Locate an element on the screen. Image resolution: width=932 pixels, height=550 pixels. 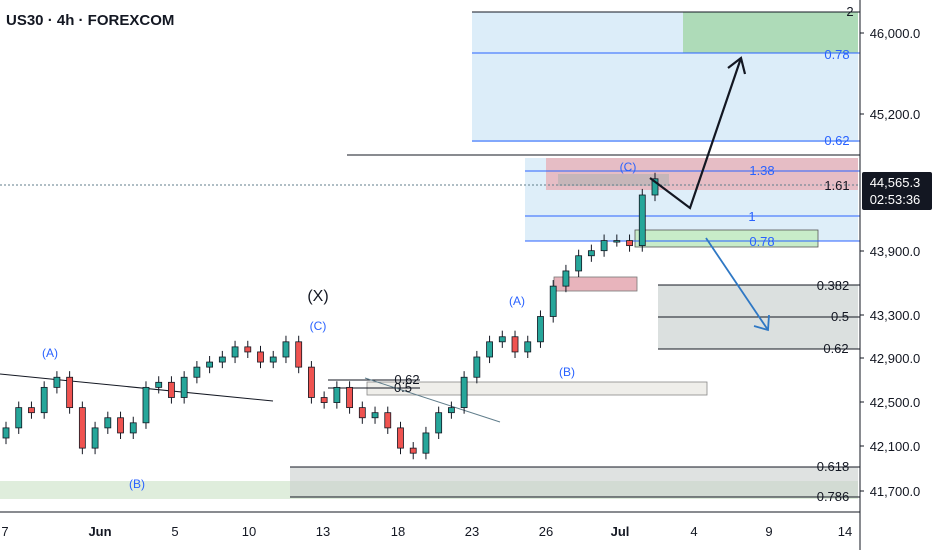
arrow-head-down is located at coordinates (761, 323).